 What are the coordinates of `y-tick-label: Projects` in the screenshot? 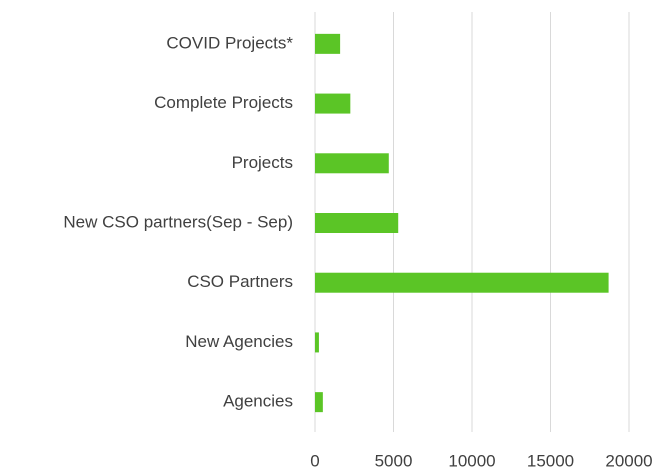 It's located at (262, 162).